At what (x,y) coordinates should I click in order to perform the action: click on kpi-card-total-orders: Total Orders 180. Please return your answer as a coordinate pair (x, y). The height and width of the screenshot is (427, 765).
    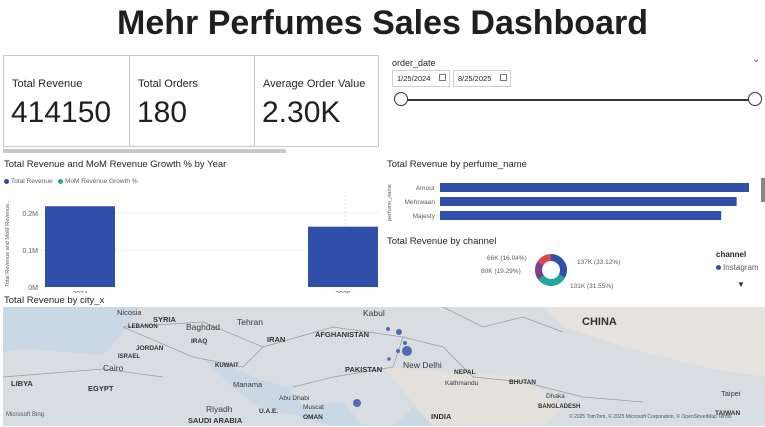
    Looking at the image, I should click on (192, 101).